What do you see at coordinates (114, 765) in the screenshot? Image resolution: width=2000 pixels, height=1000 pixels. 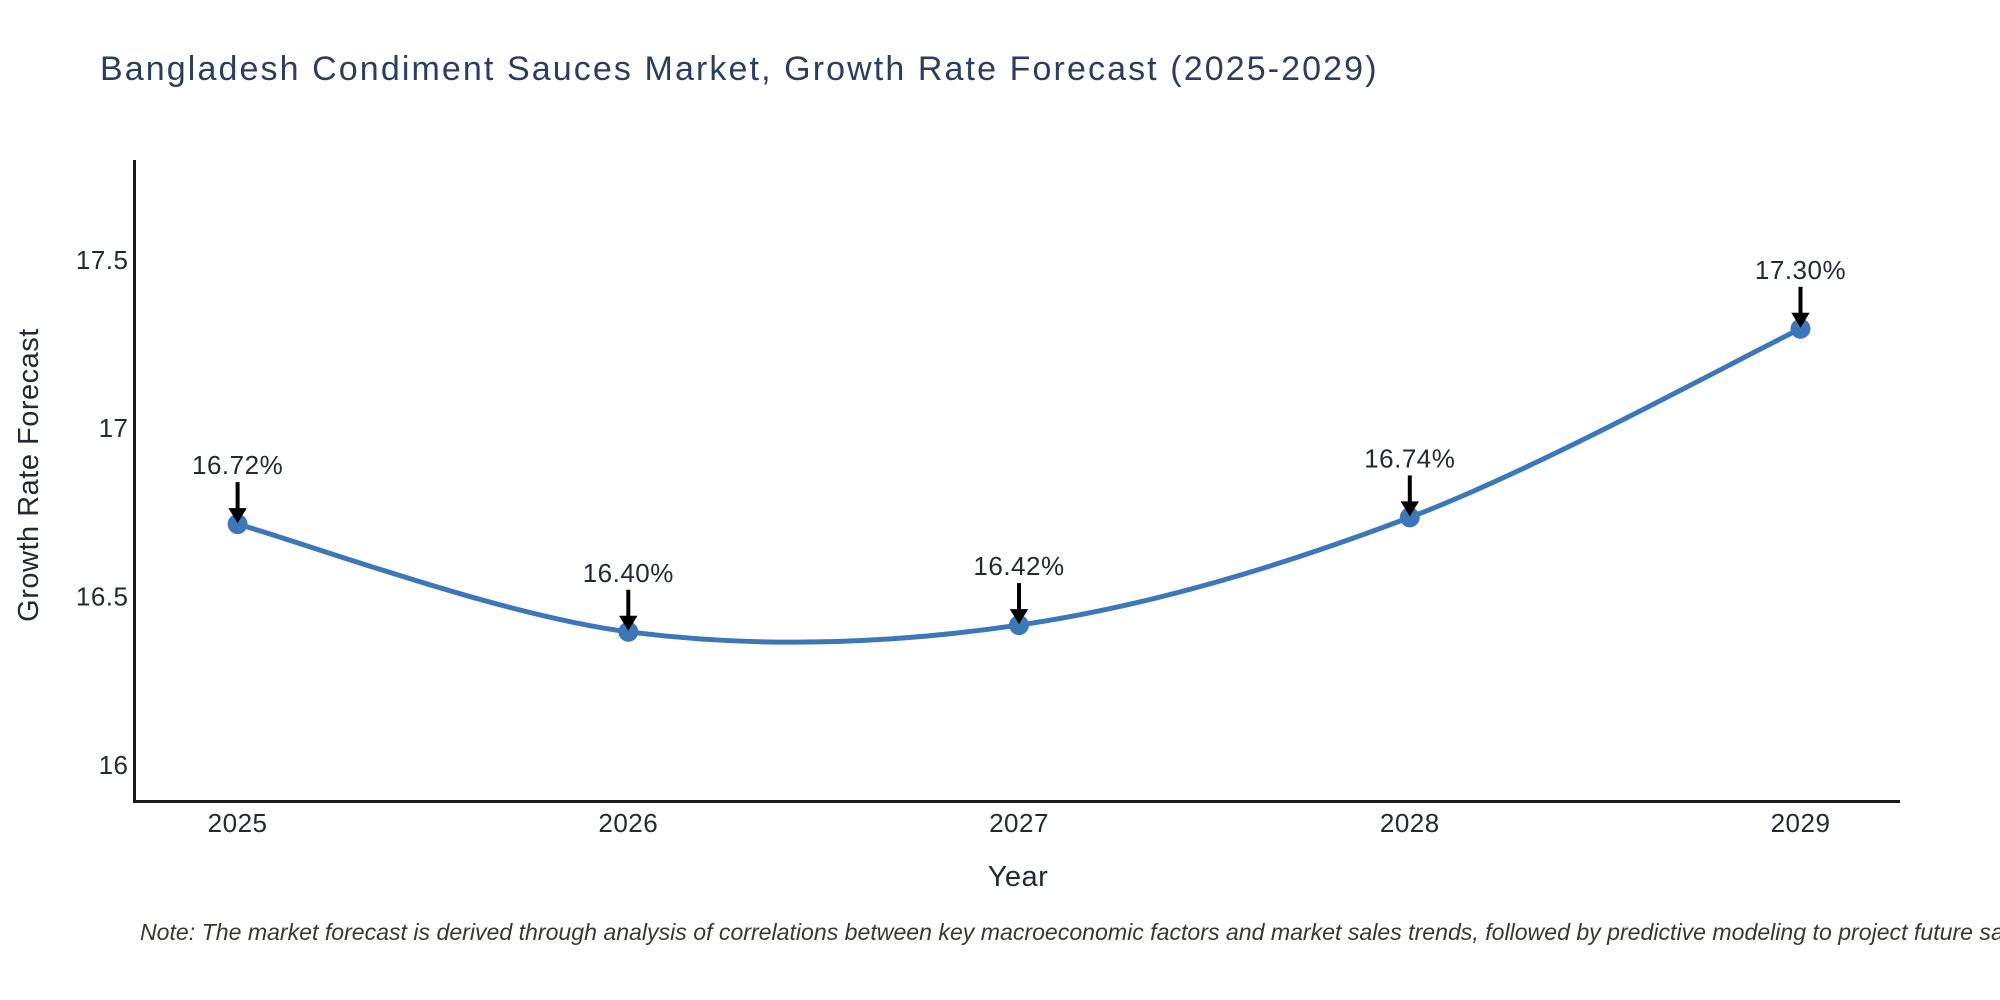 I see `svg-text: 16` at bounding box center [114, 765].